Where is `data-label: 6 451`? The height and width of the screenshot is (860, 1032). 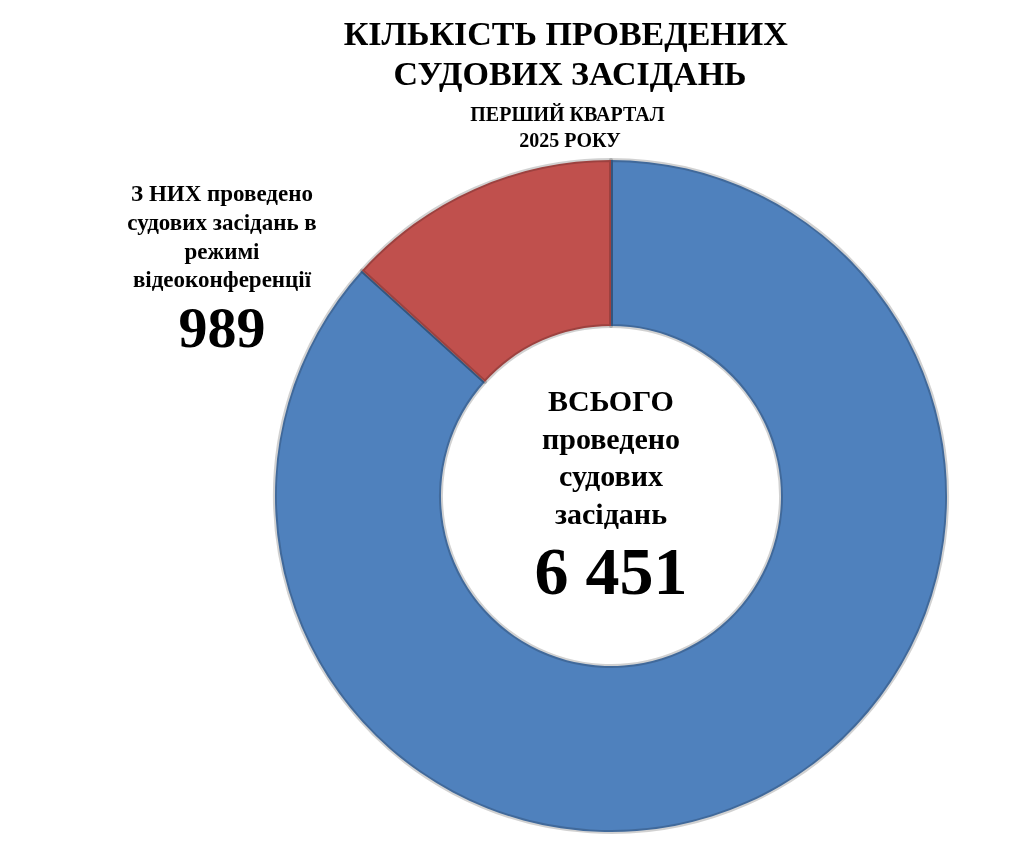
data-label: 6 451 is located at coordinates (611, 571).